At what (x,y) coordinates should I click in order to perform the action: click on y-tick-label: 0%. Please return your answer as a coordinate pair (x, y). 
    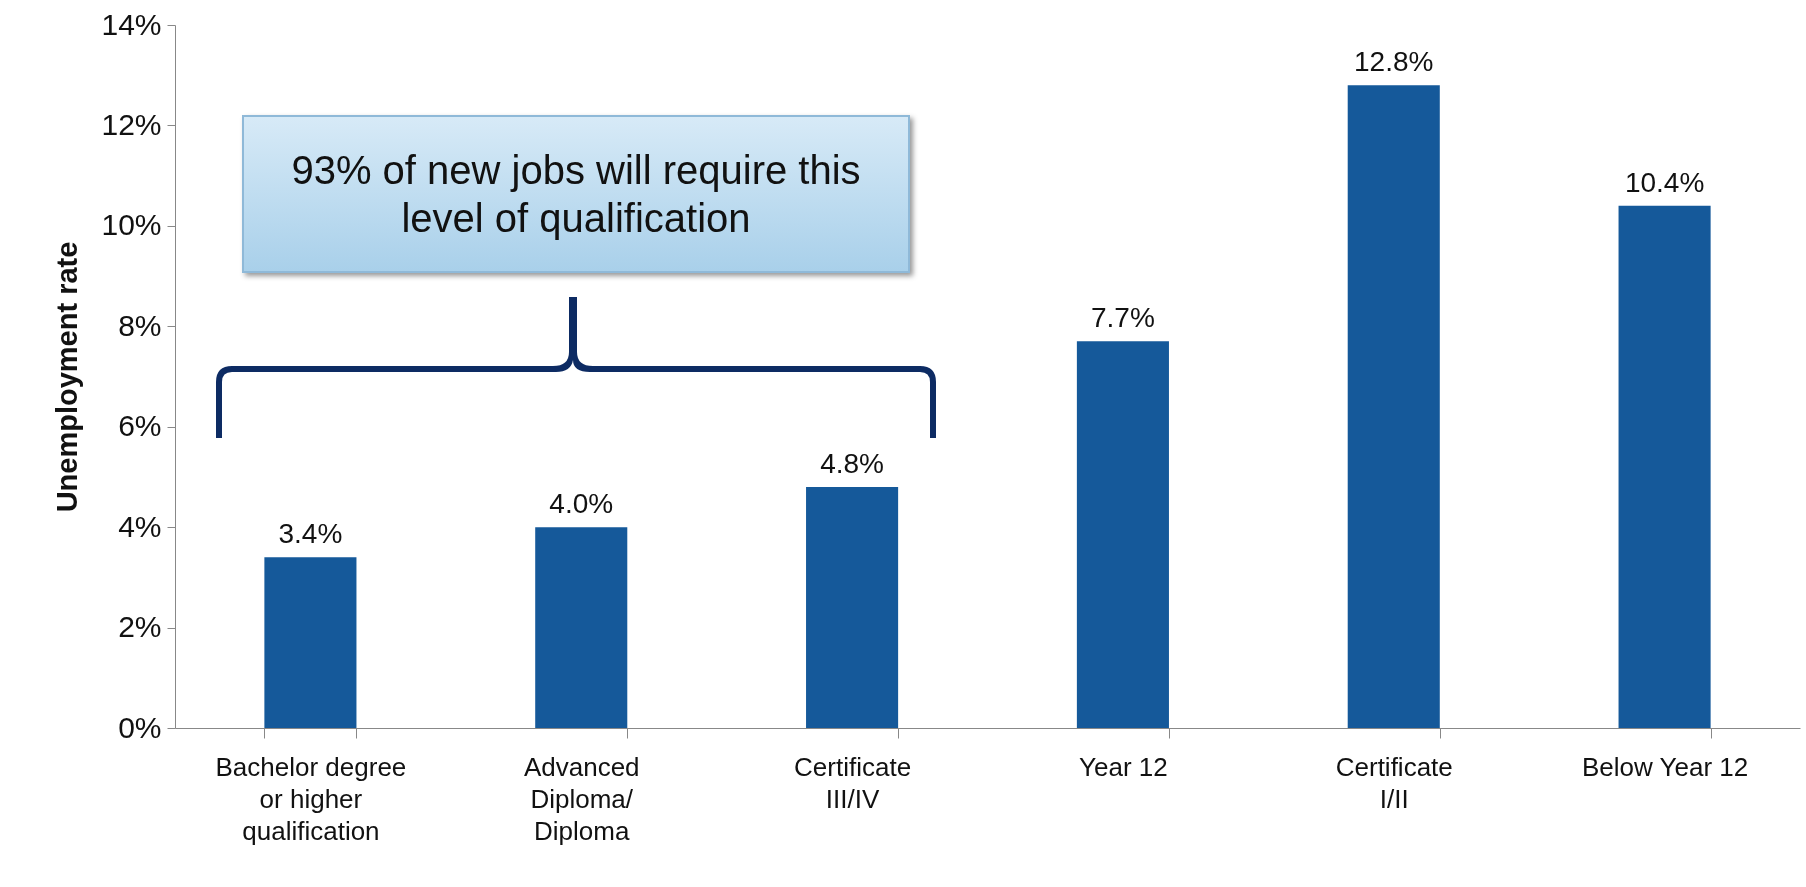
    Looking at the image, I should click on (140, 727).